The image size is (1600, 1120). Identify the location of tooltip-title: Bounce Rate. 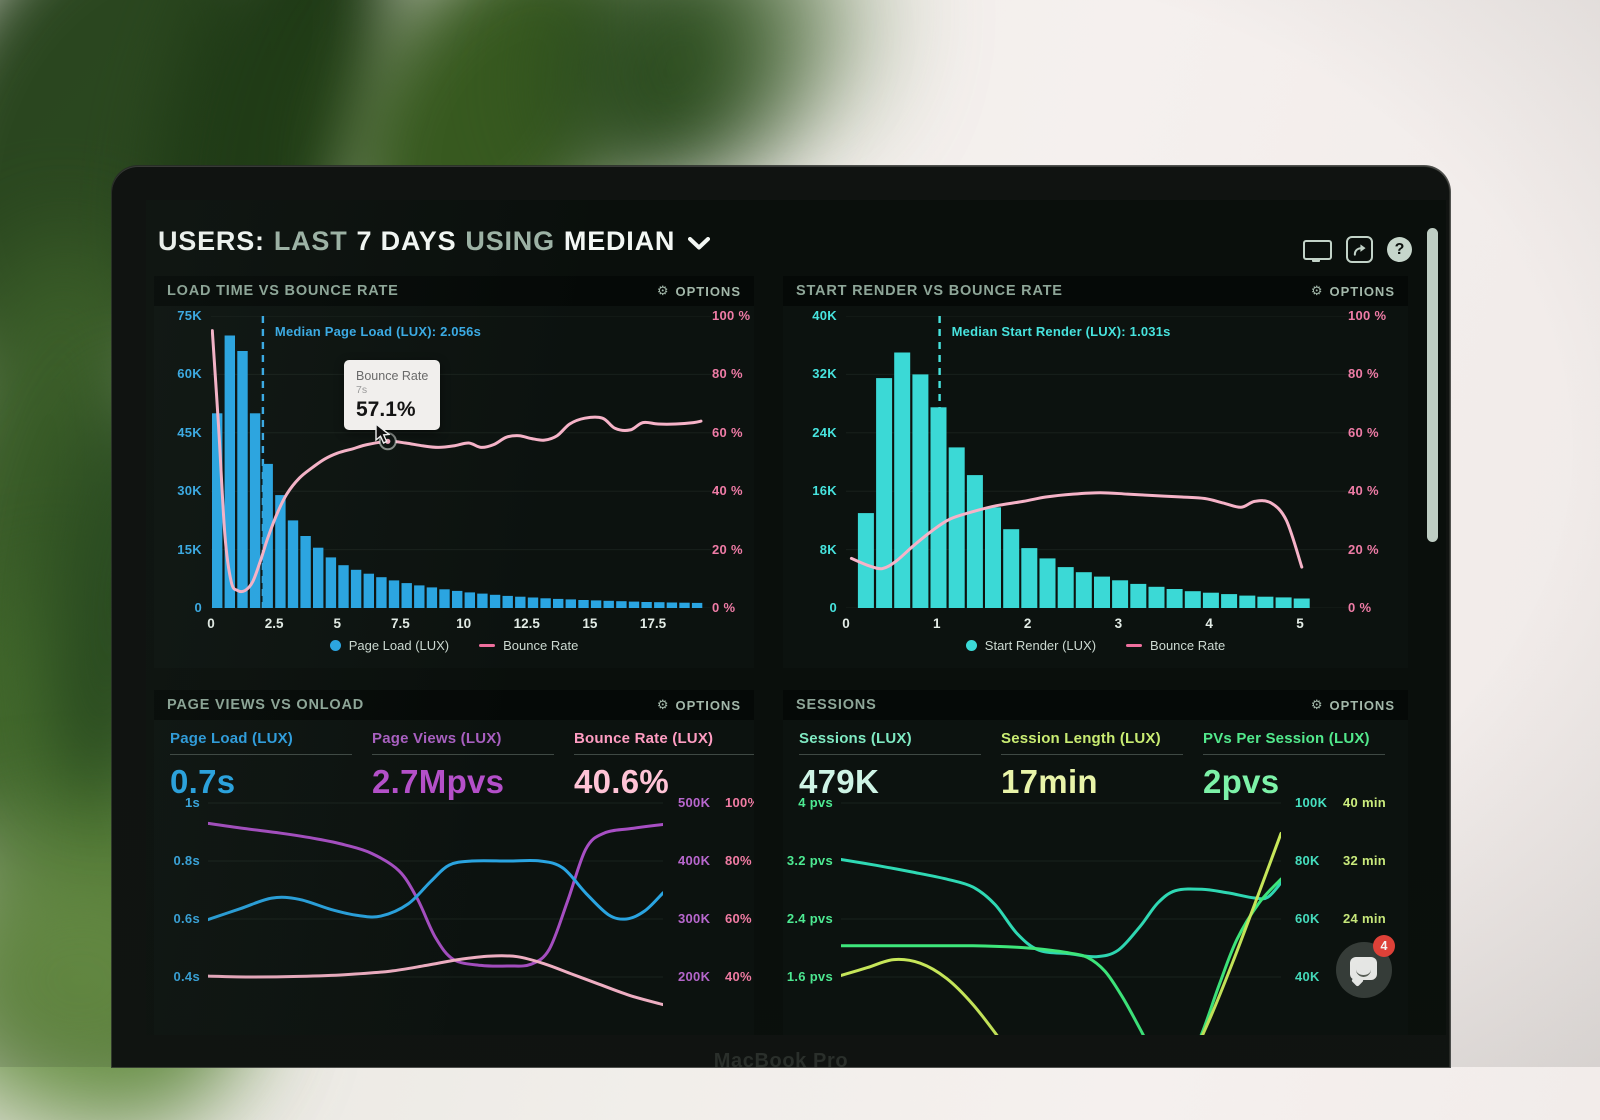
(392, 376).